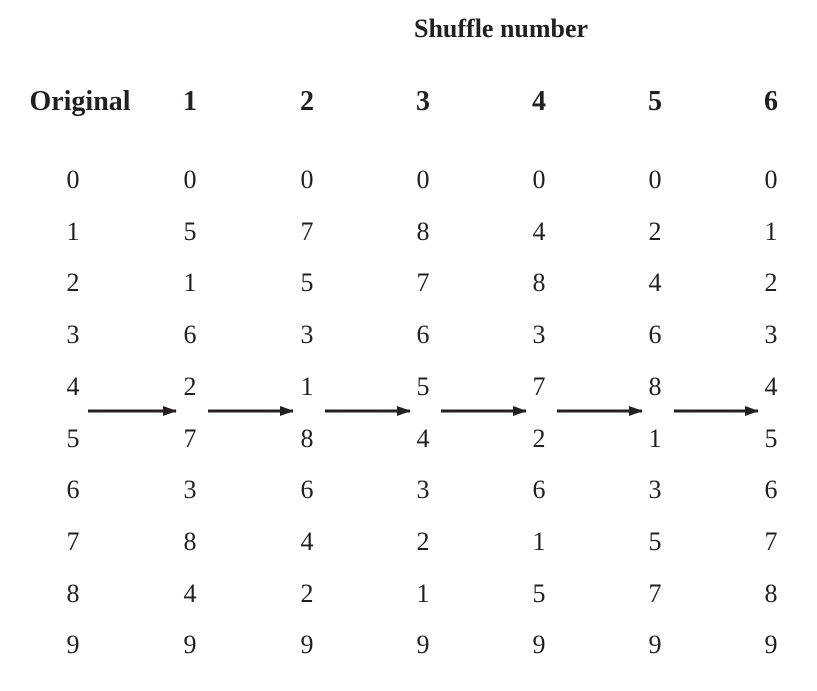 The image size is (817, 691). Describe the element at coordinates (80, 101) in the screenshot. I see `column-header-original: Original` at that location.